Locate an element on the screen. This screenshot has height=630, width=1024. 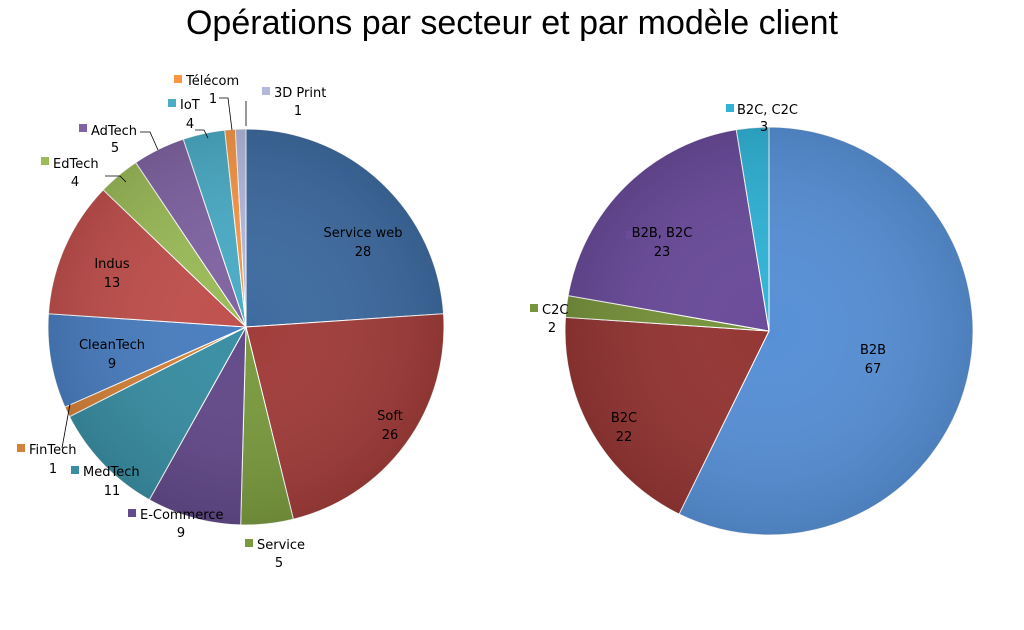
slice-value-service-web: 28 is located at coordinates (363, 252).